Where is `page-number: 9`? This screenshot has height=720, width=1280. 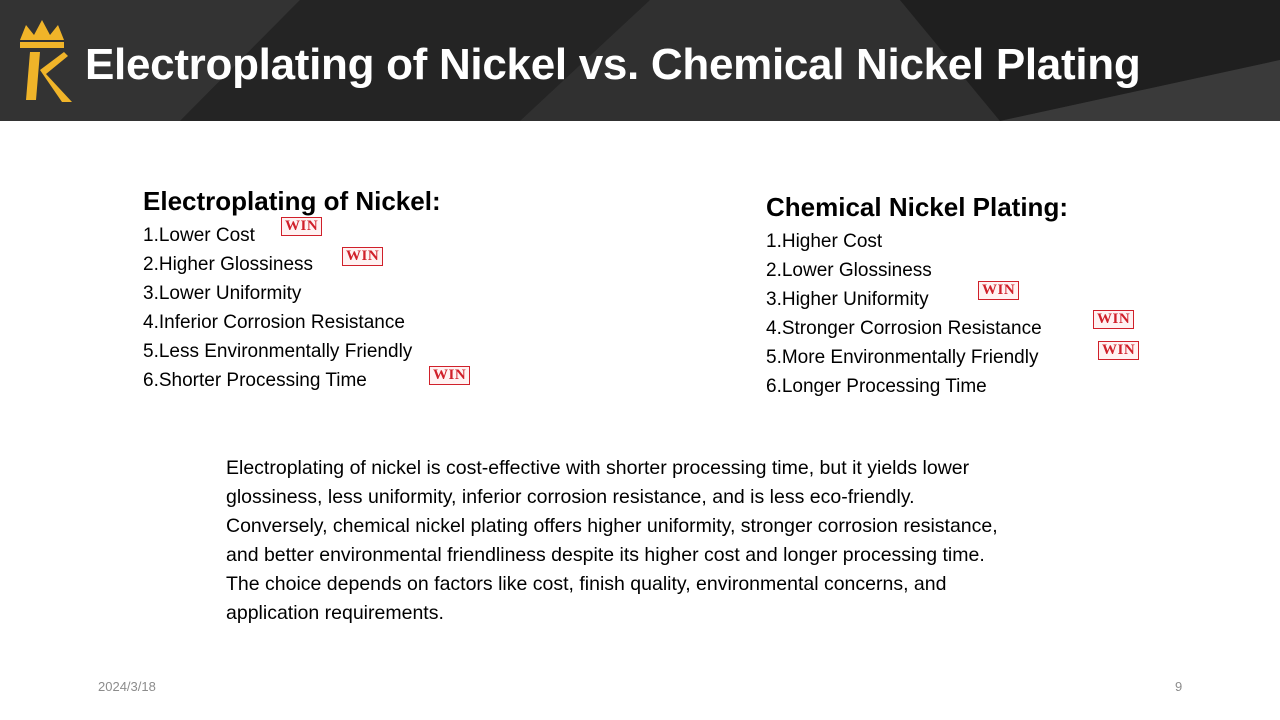 page-number: 9 is located at coordinates (1179, 686).